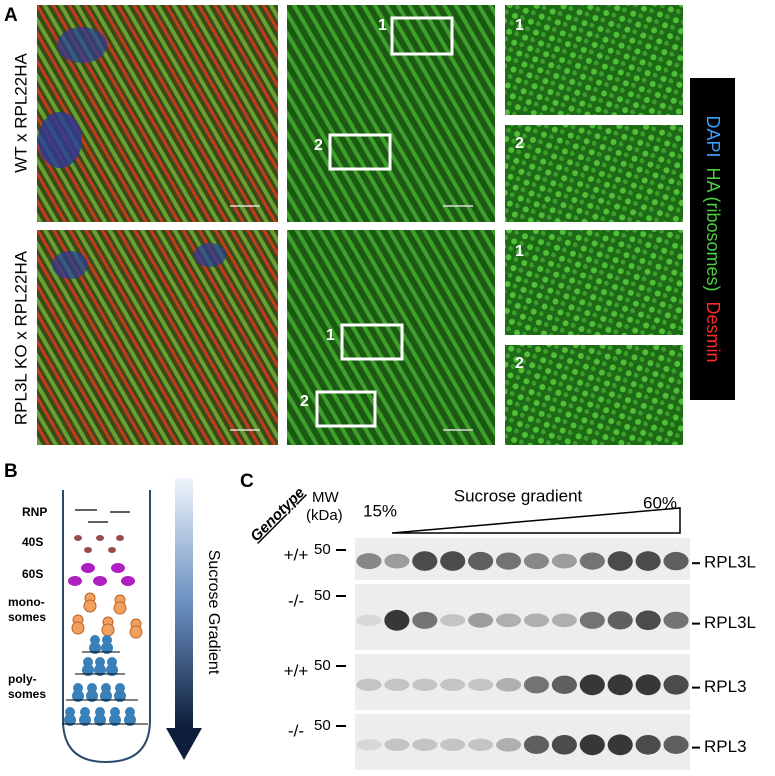  I want to click on legend-box, so click(712, 239).